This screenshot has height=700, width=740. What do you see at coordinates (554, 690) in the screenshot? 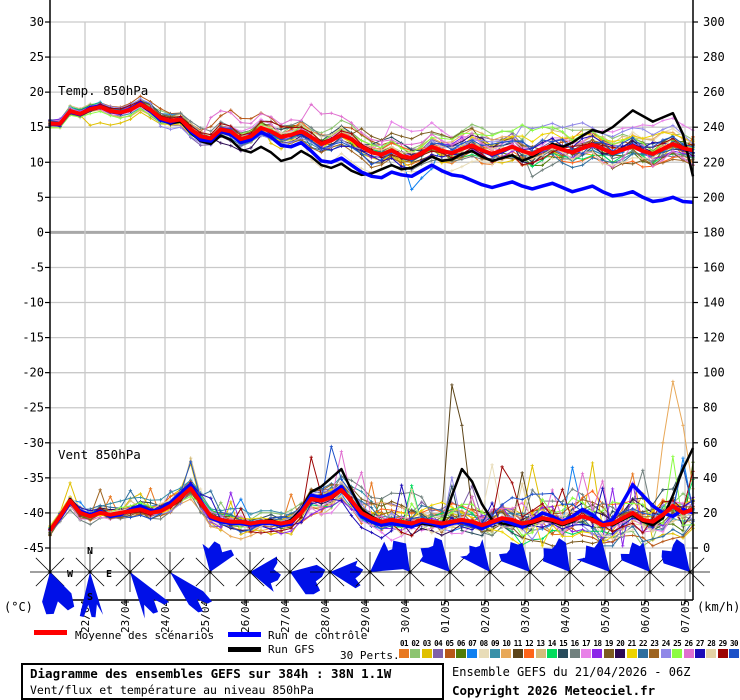
I see `copyright: Copyright 2026 Meteociel.fr` at bounding box center [554, 690].